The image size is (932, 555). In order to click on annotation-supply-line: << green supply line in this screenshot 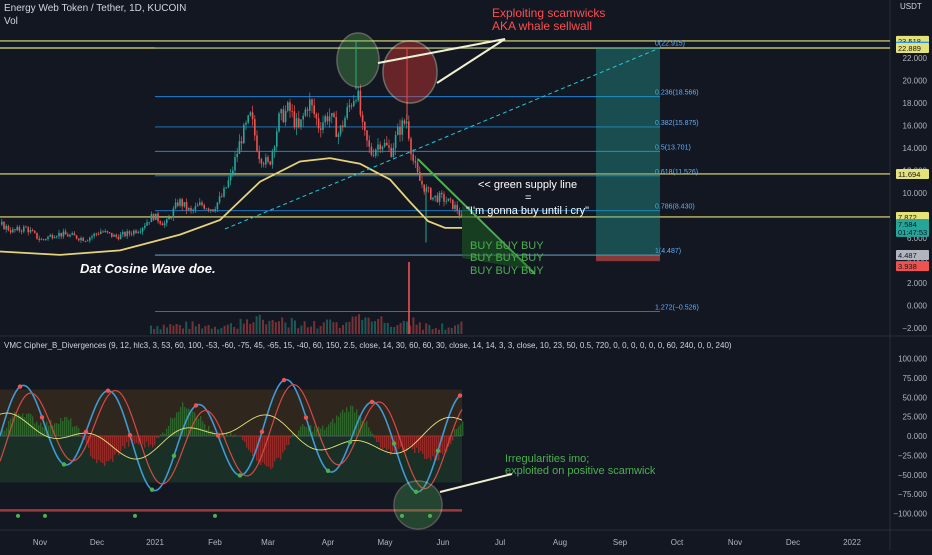, I will do `click(527, 185)`.